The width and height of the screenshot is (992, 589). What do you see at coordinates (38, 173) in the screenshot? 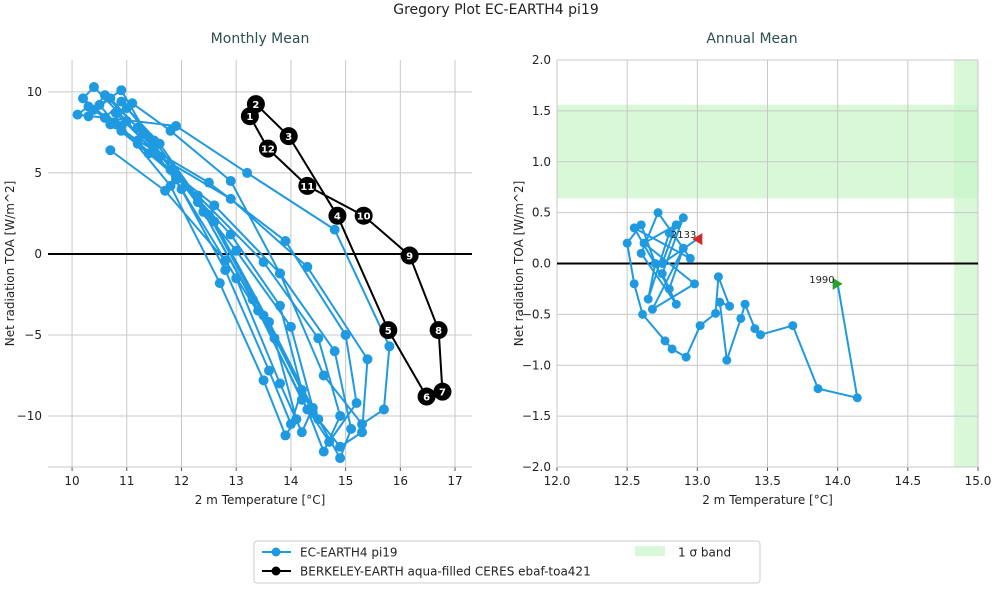
I see `y-tick-label: 5` at bounding box center [38, 173].